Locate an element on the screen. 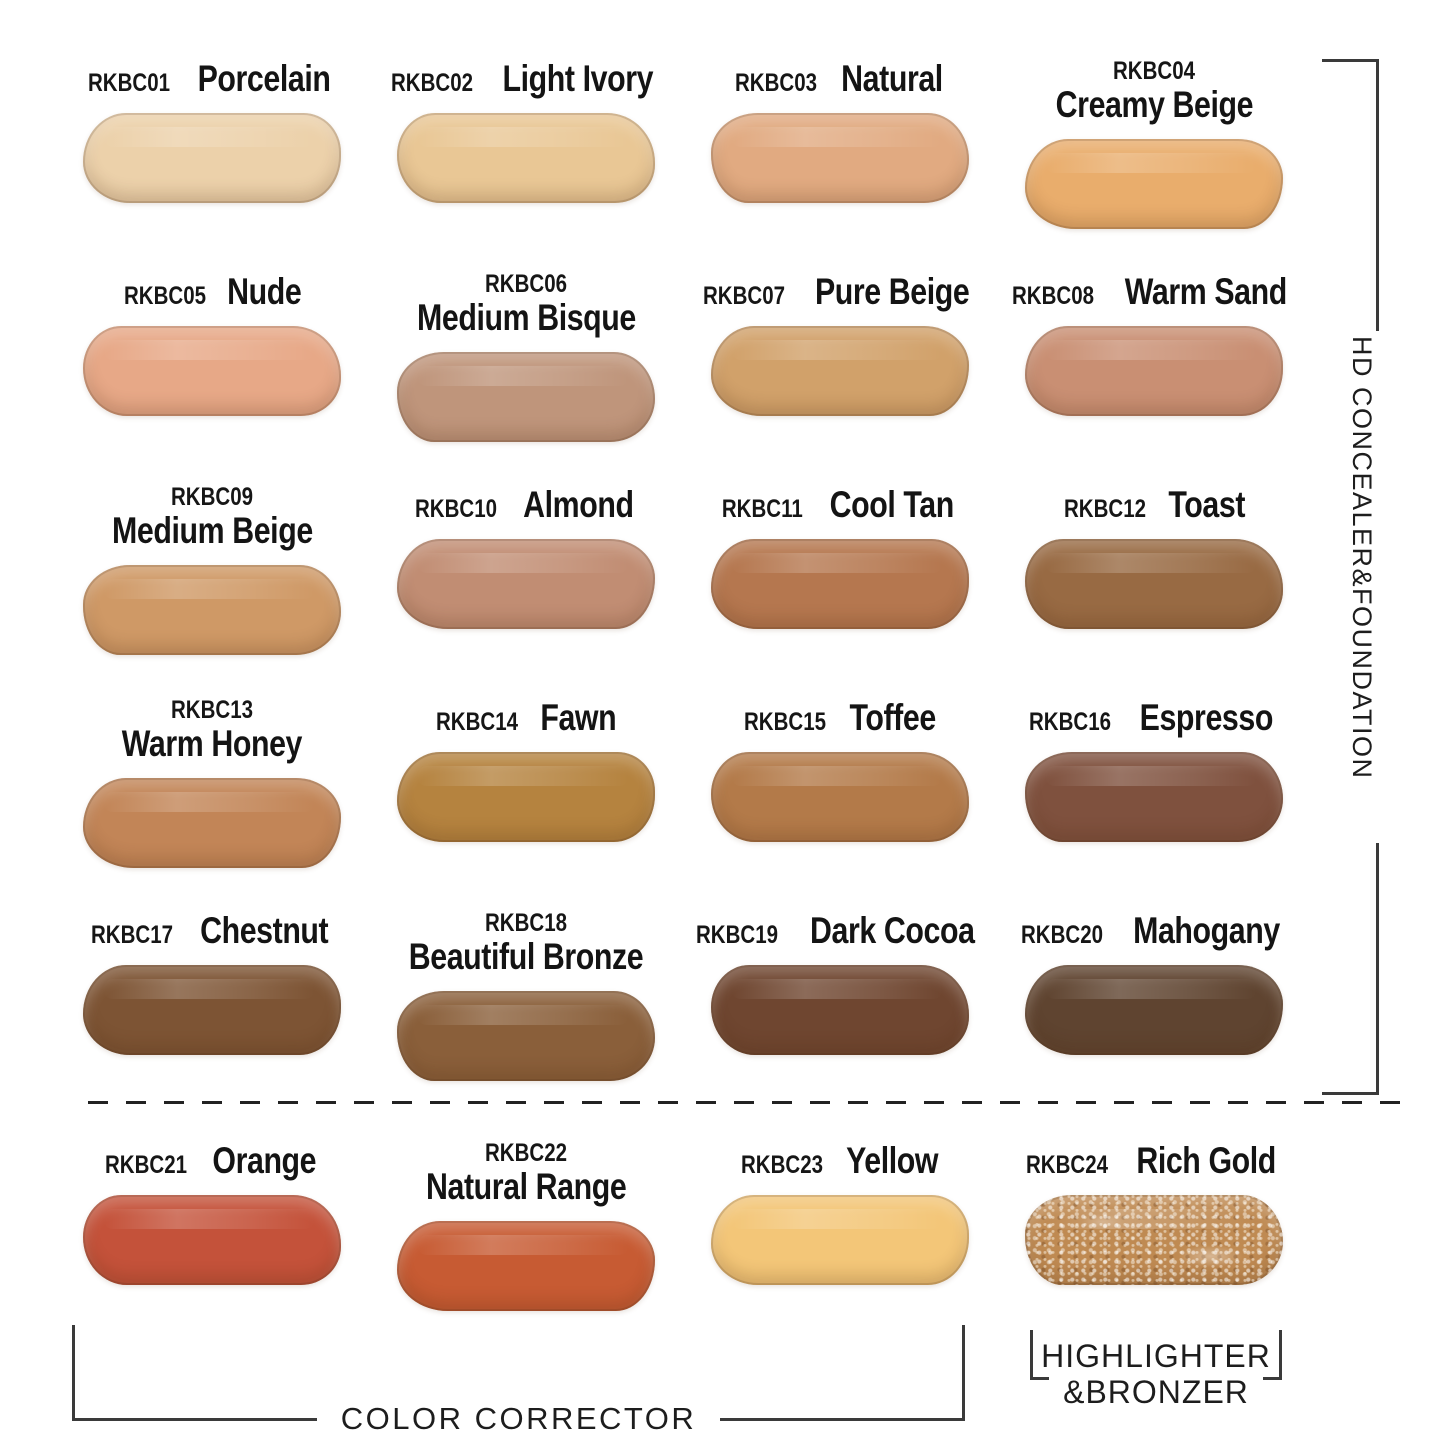 The height and width of the screenshot is (1445, 1445). shade-name: Nude is located at coordinates (264, 291).